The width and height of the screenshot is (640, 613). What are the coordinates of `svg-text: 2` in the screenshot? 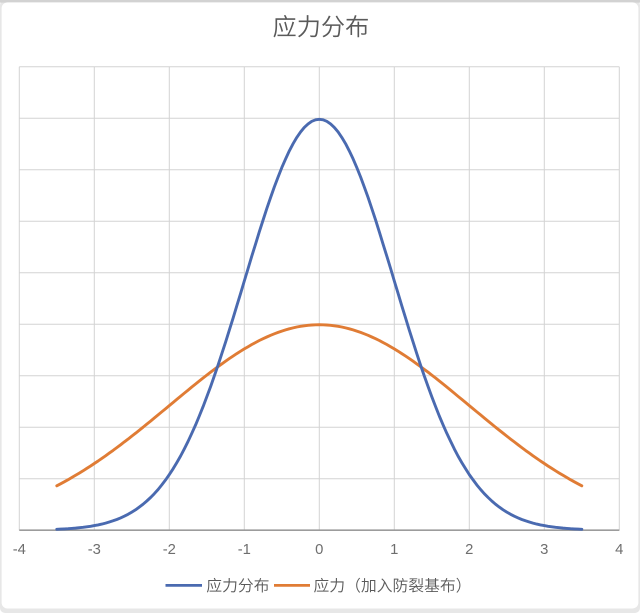 It's located at (469, 550).